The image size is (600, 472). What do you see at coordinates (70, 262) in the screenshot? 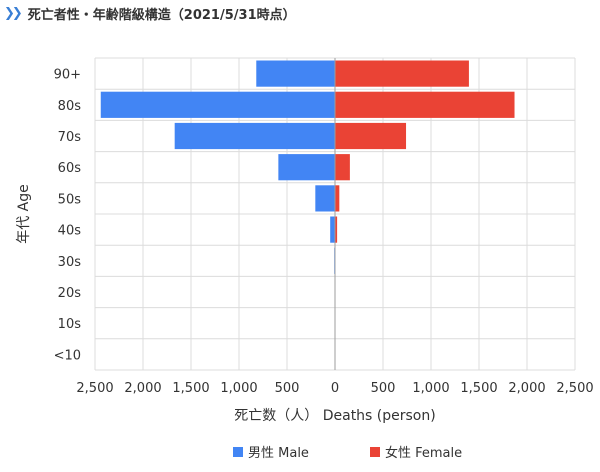
I see `y-tick-label: 30s` at bounding box center [70, 262].